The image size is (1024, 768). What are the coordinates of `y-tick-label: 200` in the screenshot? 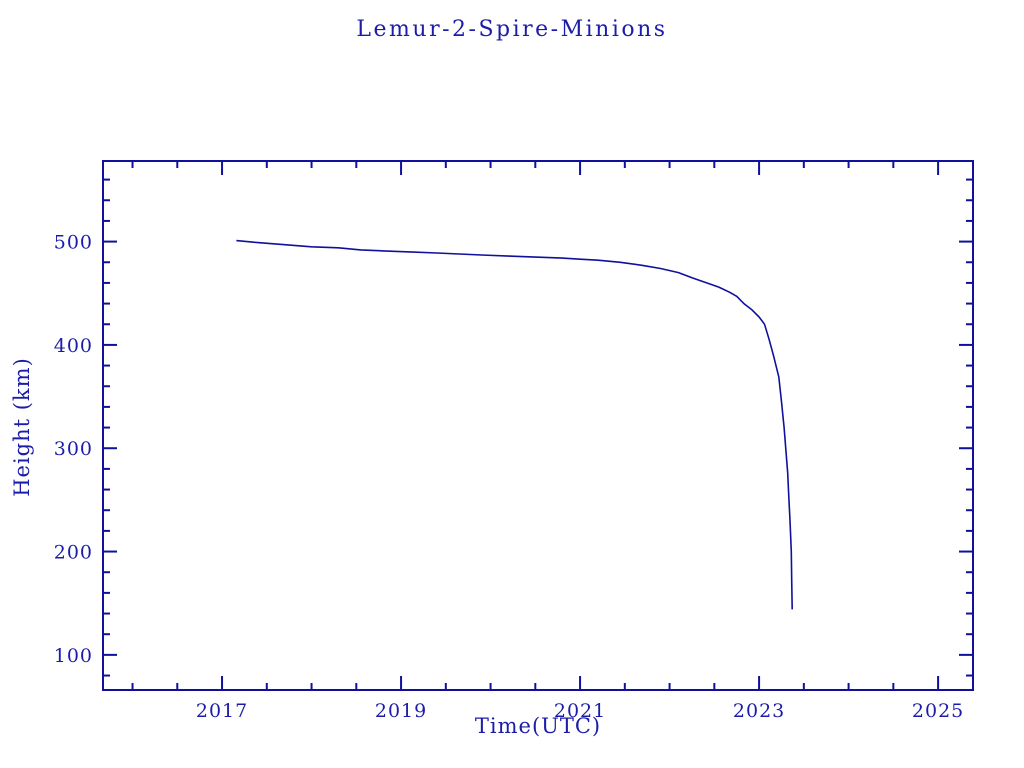 It's located at (73, 553).